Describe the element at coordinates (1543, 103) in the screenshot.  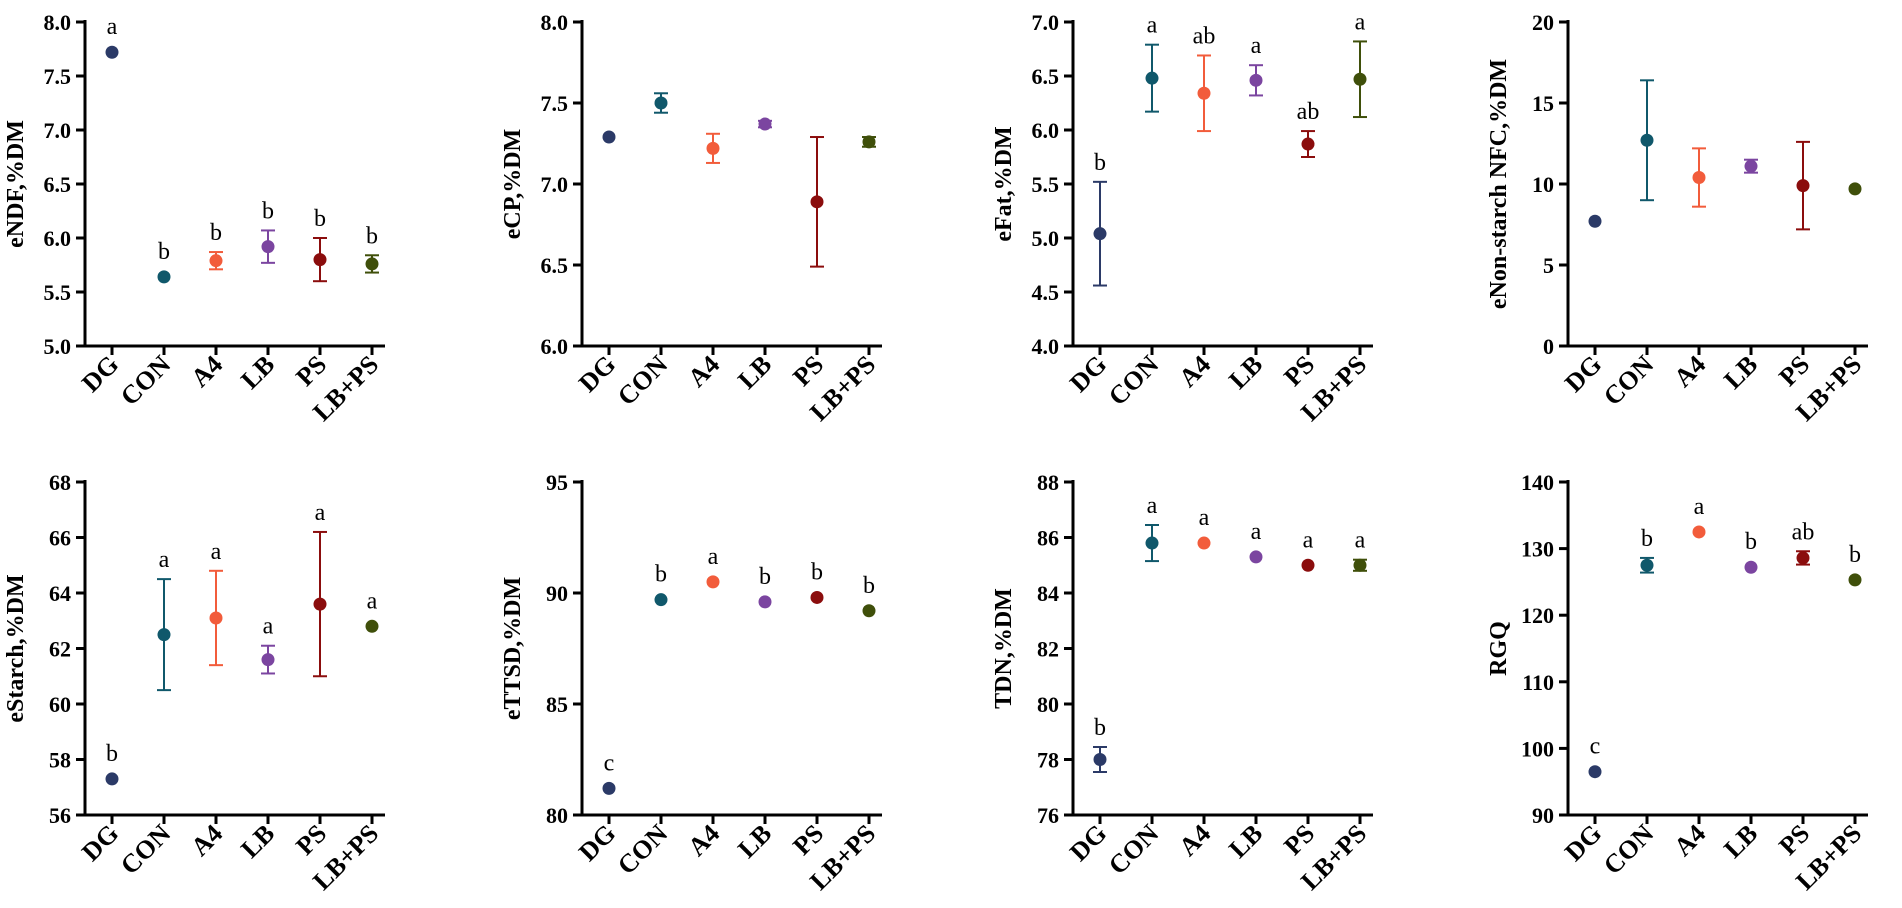
I see `y-tick-label: 15` at that location.